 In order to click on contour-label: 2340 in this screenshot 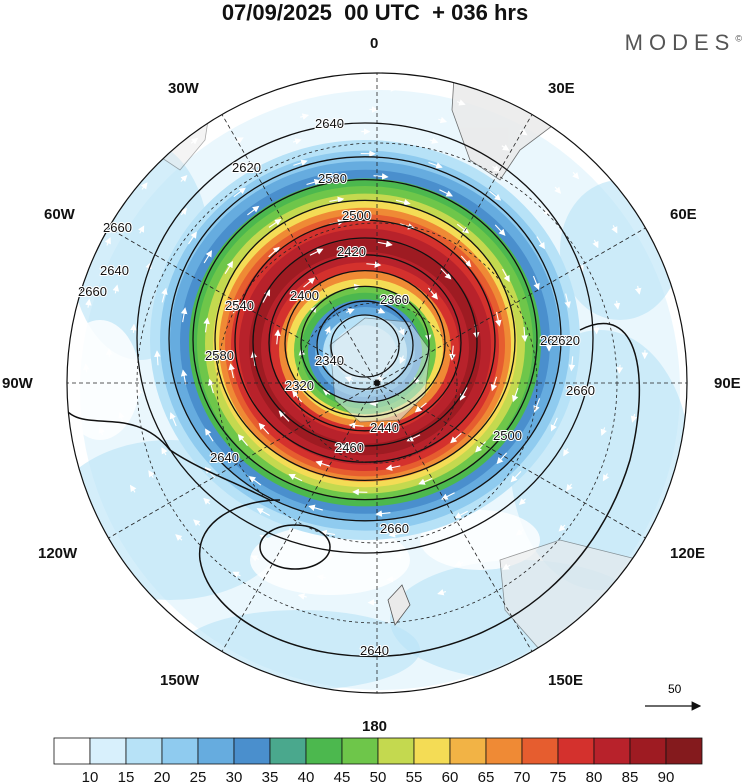, I will do `click(329, 360)`.